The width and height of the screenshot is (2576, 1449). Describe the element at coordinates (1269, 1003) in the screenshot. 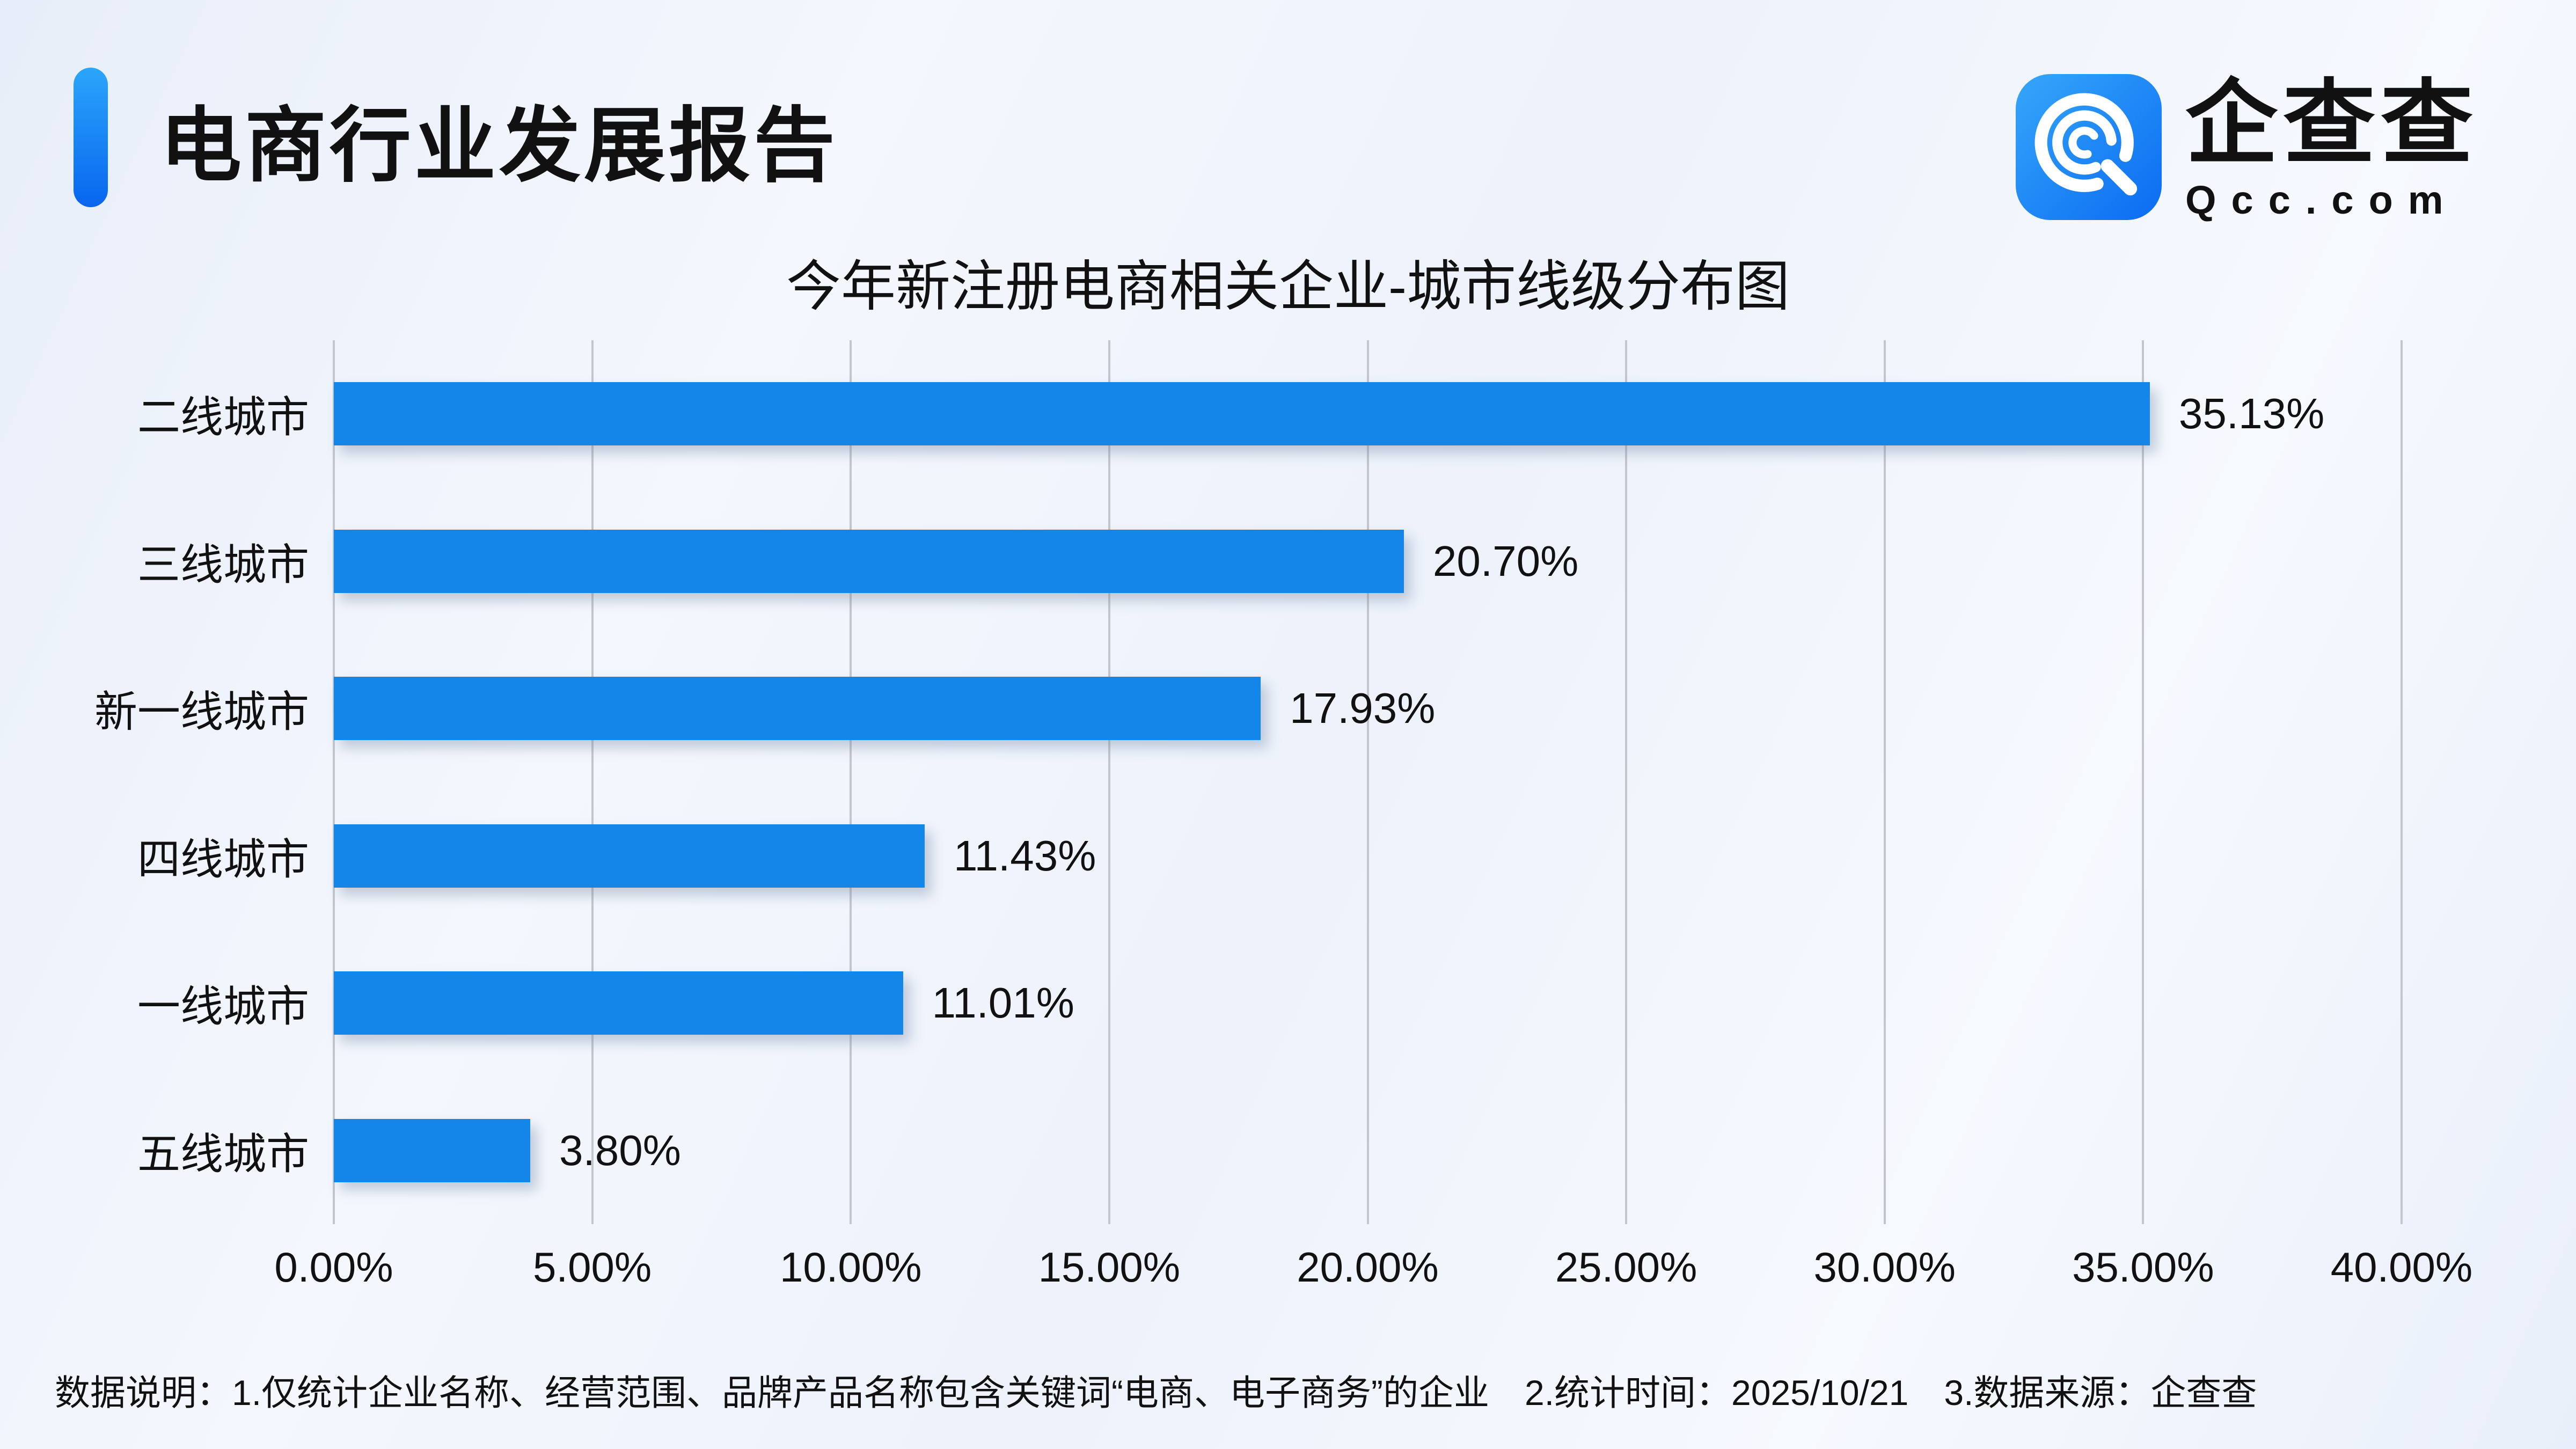

I see `bar-row: 一线城市 11.01%` at that location.